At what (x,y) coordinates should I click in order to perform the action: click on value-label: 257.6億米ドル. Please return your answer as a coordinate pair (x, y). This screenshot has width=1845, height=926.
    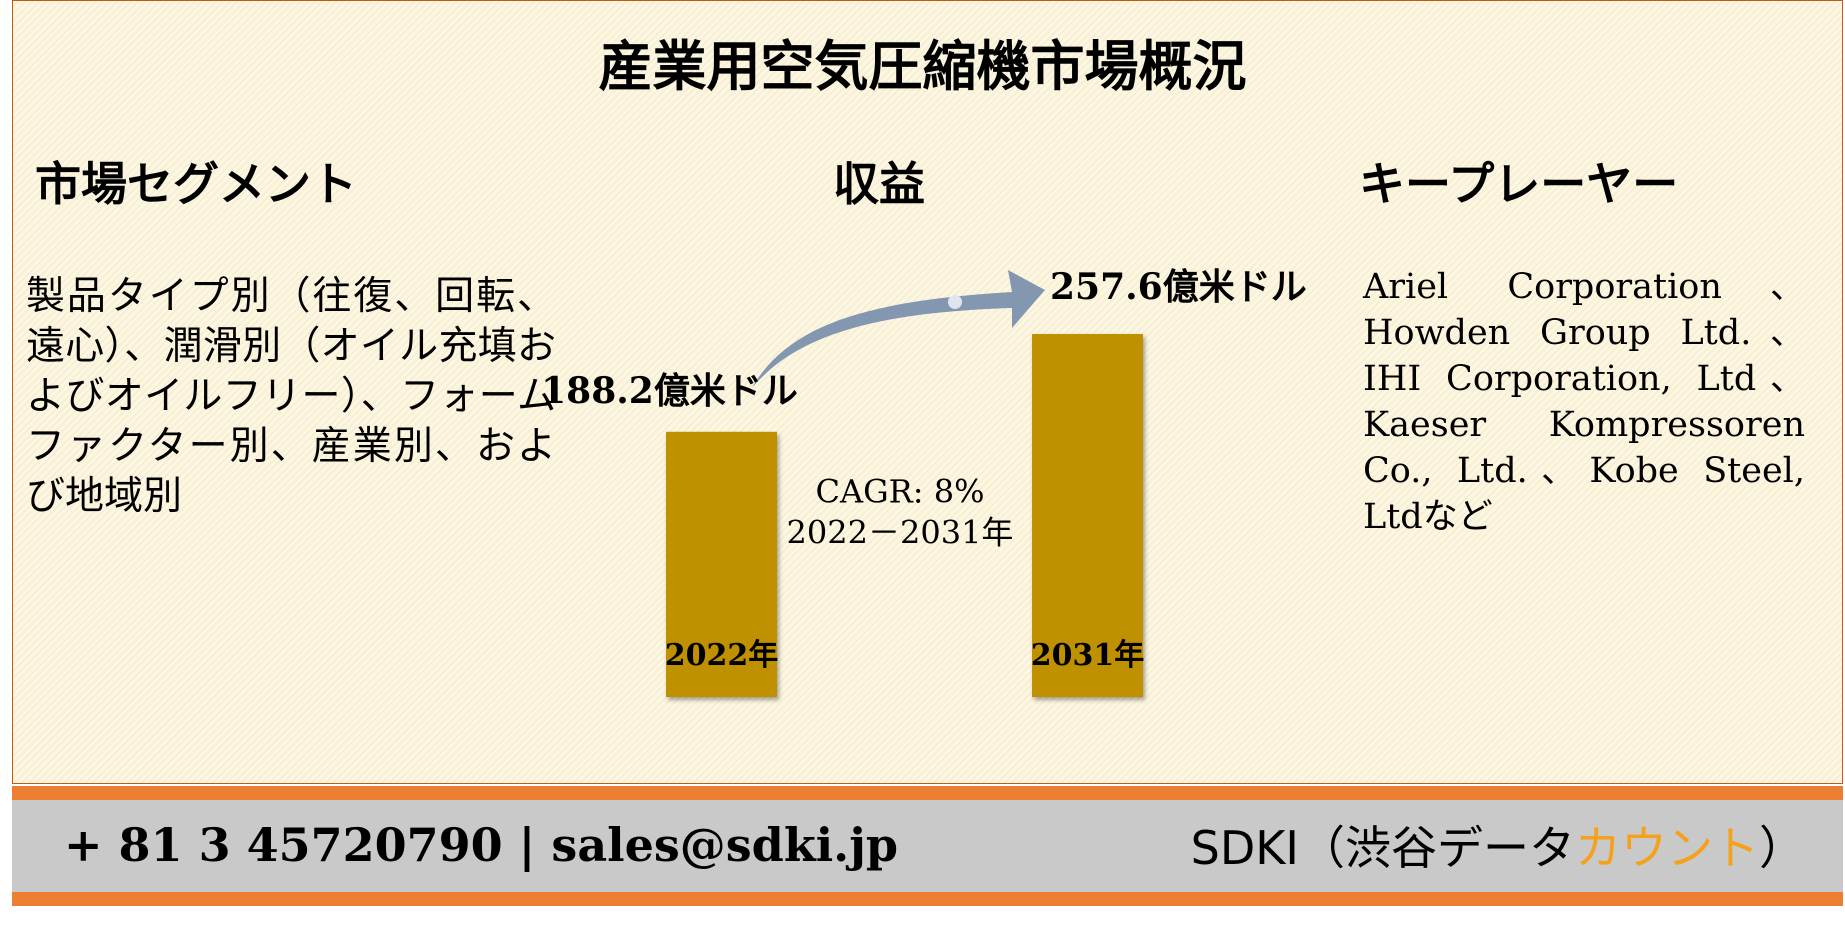
    Looking at the image, I should click on (1178, 287).